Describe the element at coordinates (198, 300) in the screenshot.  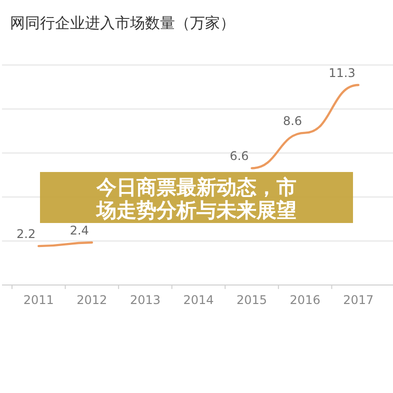
I see `xtick: 2014` at that location.